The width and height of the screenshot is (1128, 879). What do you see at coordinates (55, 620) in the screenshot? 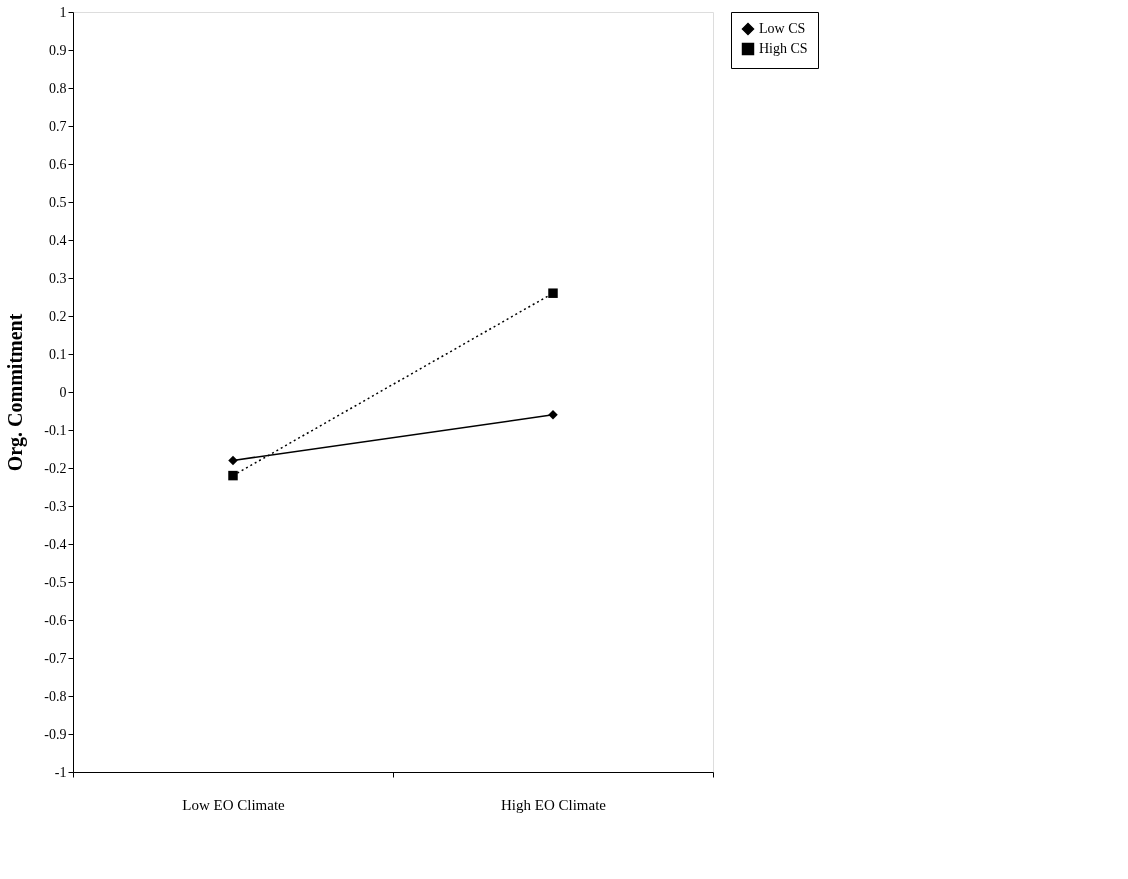
I see `y-tick-label: -0.6` at bounding box center [55, 620].